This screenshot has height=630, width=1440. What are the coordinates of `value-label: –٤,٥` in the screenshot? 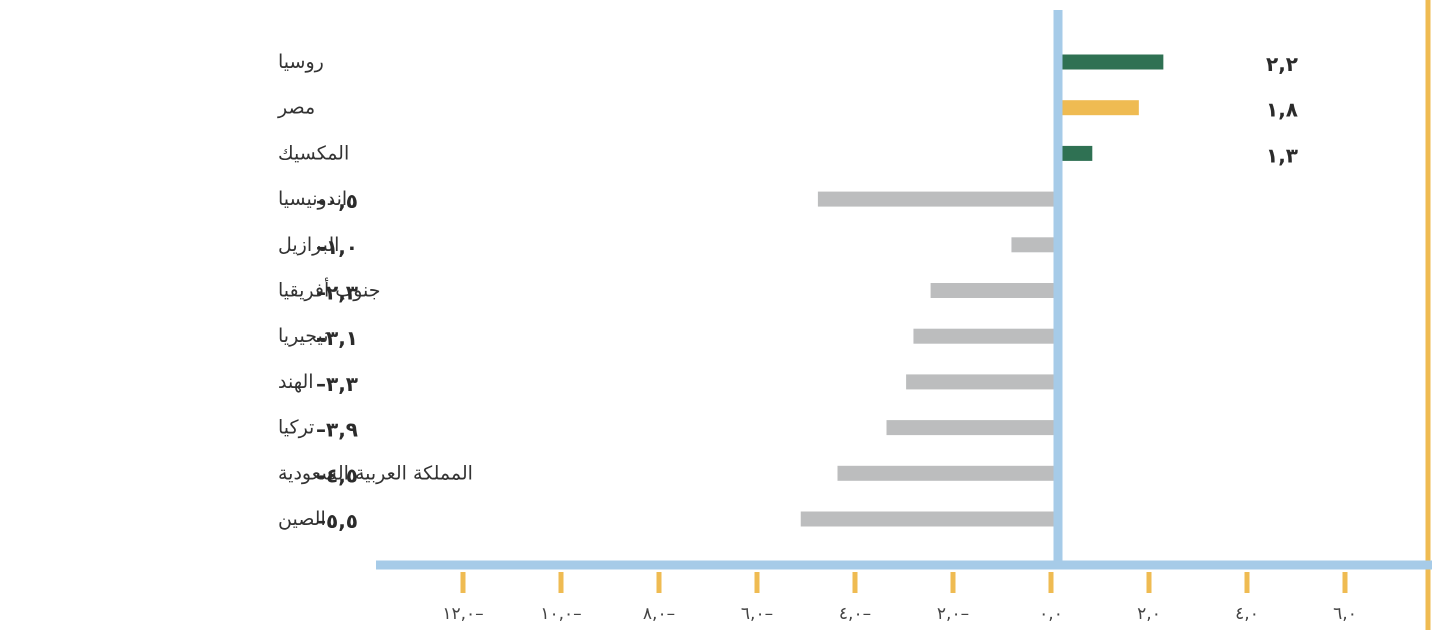 It's located at (337, 475).